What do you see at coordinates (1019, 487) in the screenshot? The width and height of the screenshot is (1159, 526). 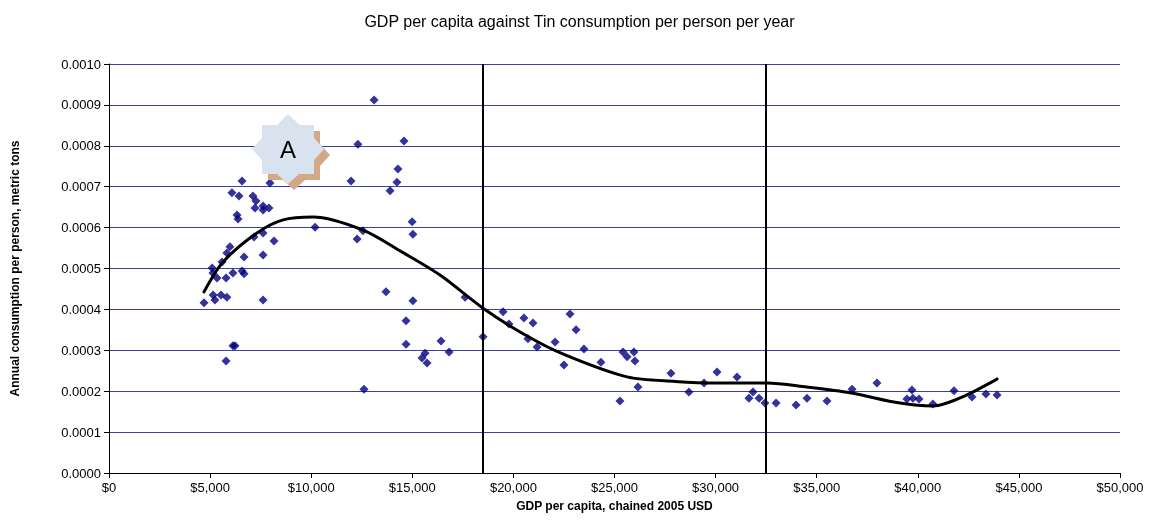 I see `x-tick-label: $45,000` at bounding box center [1019, 487].